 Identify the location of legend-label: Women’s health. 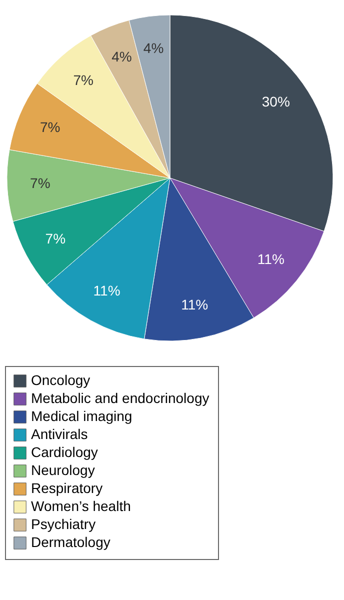
(81, 506).